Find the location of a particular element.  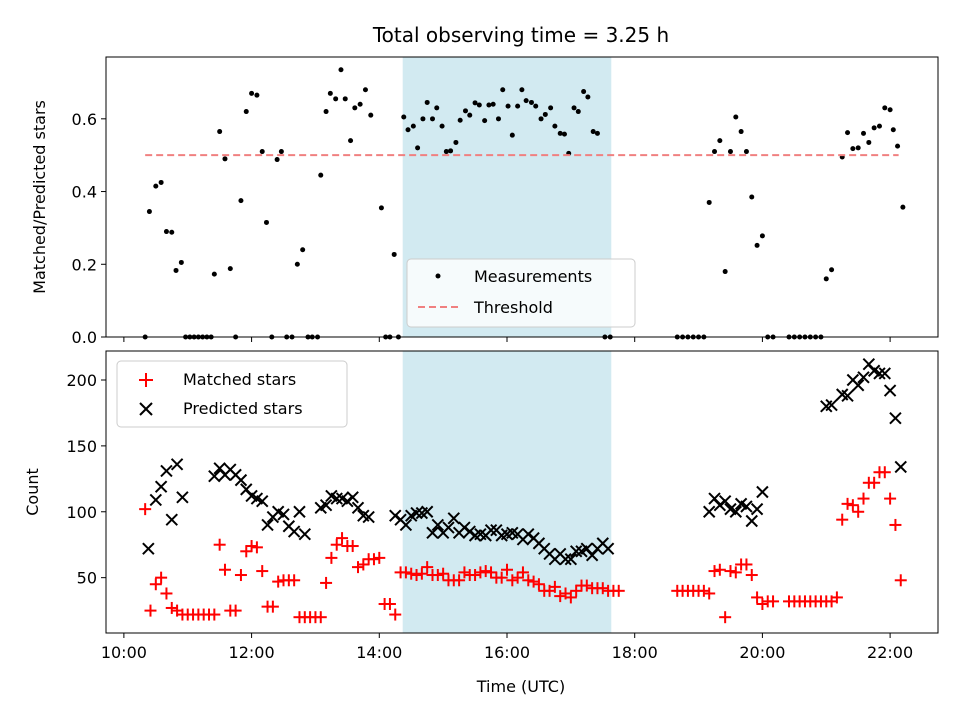

top-y-ticks: 0.0 0.2 0.4 0.6 is located at coordinates (89, 228).